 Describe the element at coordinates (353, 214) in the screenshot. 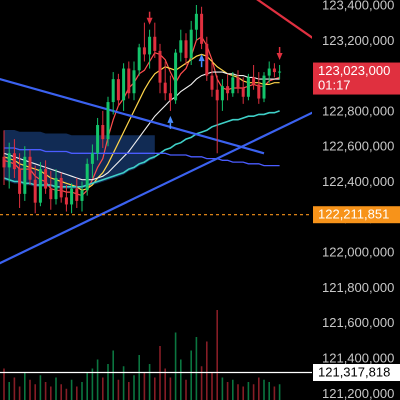

I see `low-price-text: 122,211,851` at that location.